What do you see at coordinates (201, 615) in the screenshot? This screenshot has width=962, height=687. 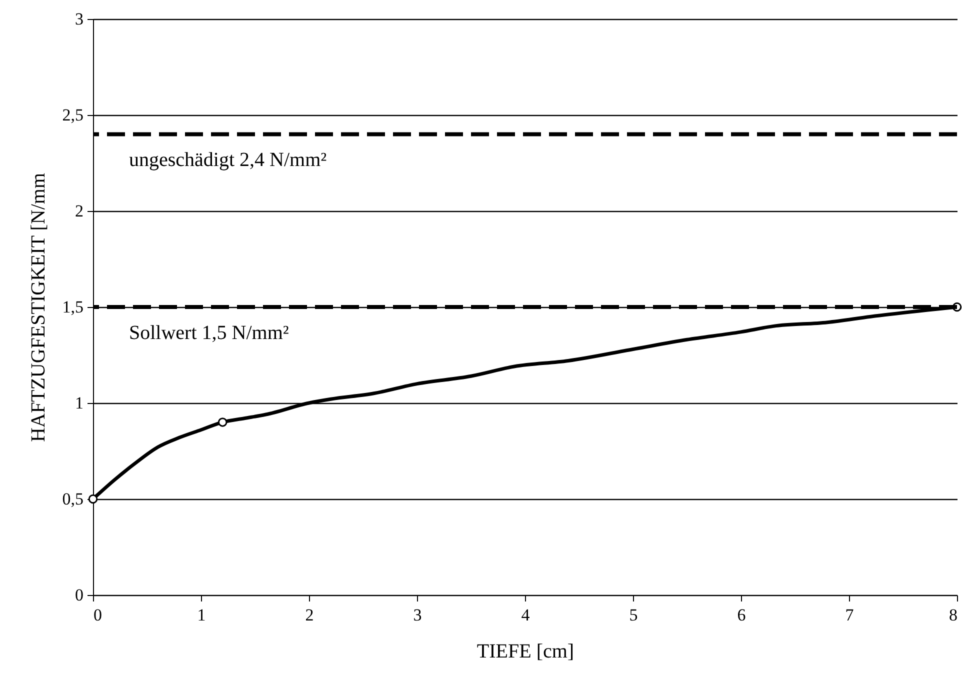 I see `x-tick-label: 1` at bounding box center [201, 615].